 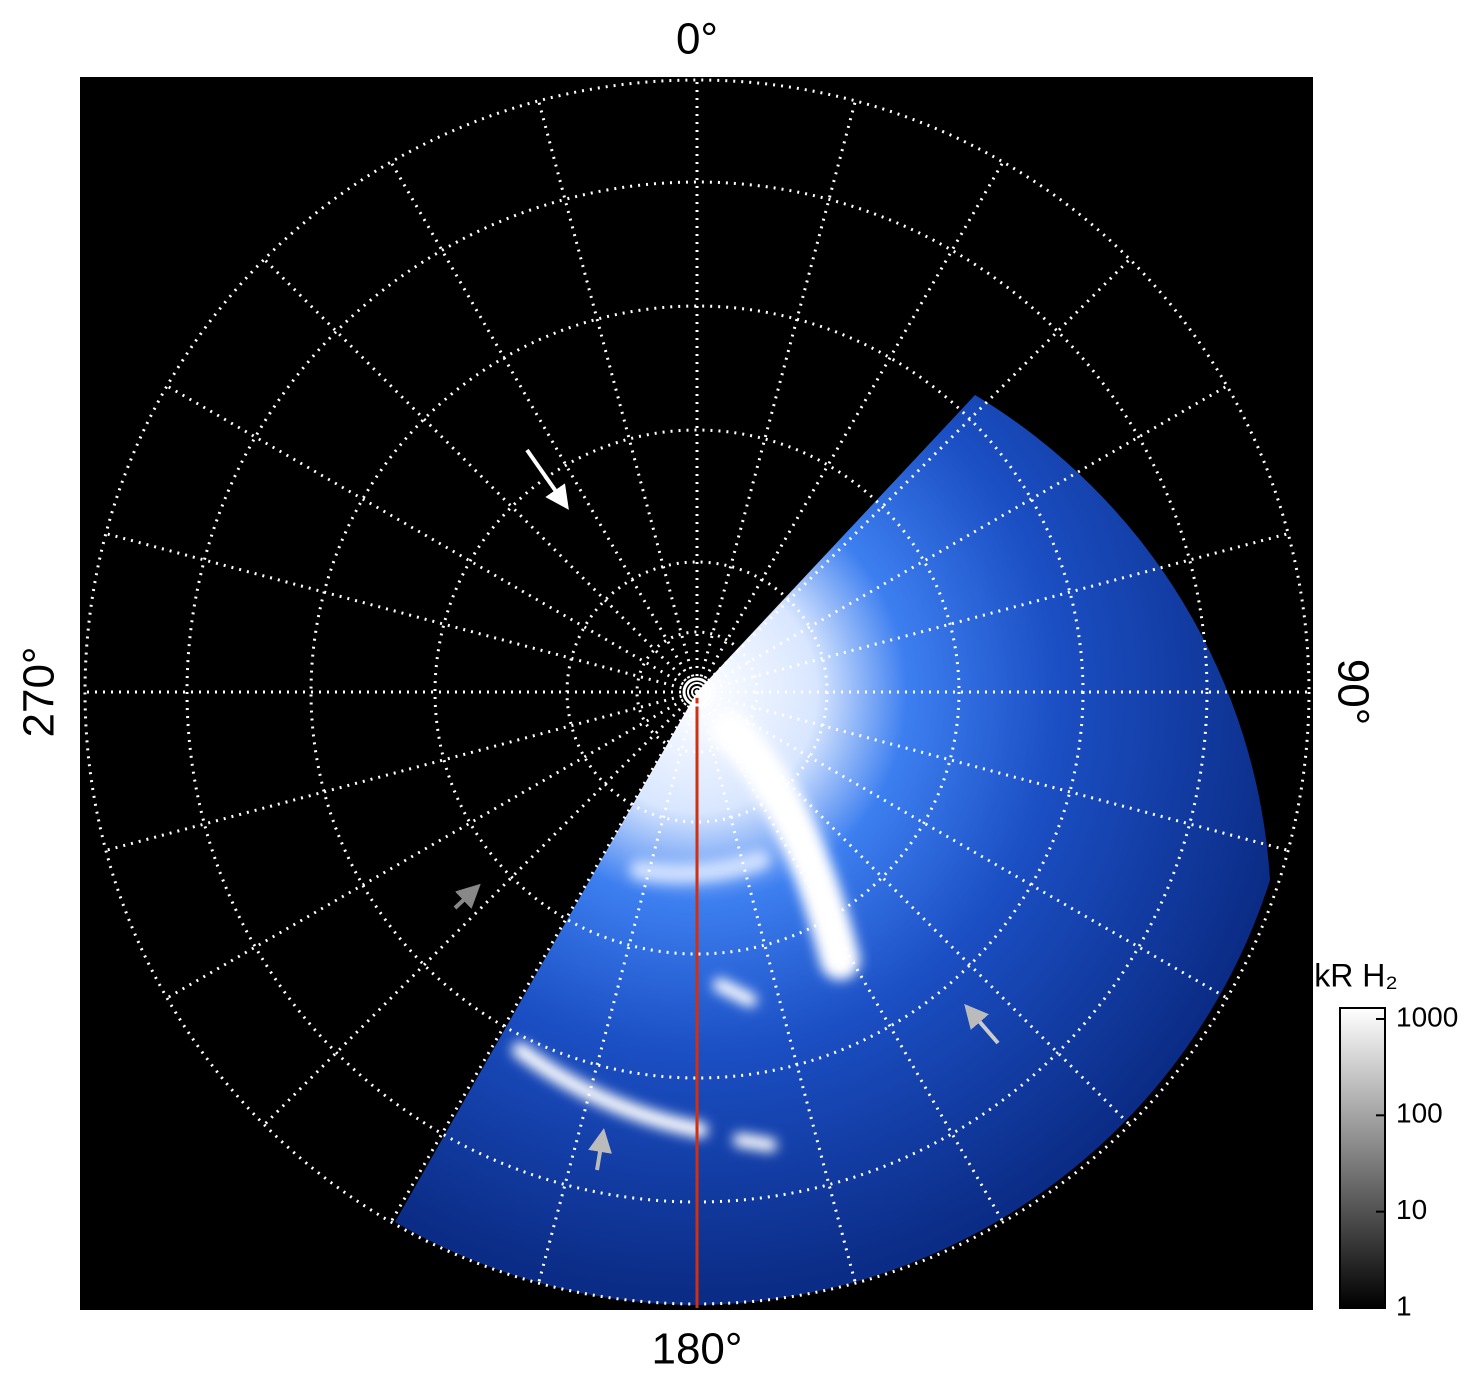 I want to click on colorbar-tick-label: 10, so click(x=1411, y=1209).